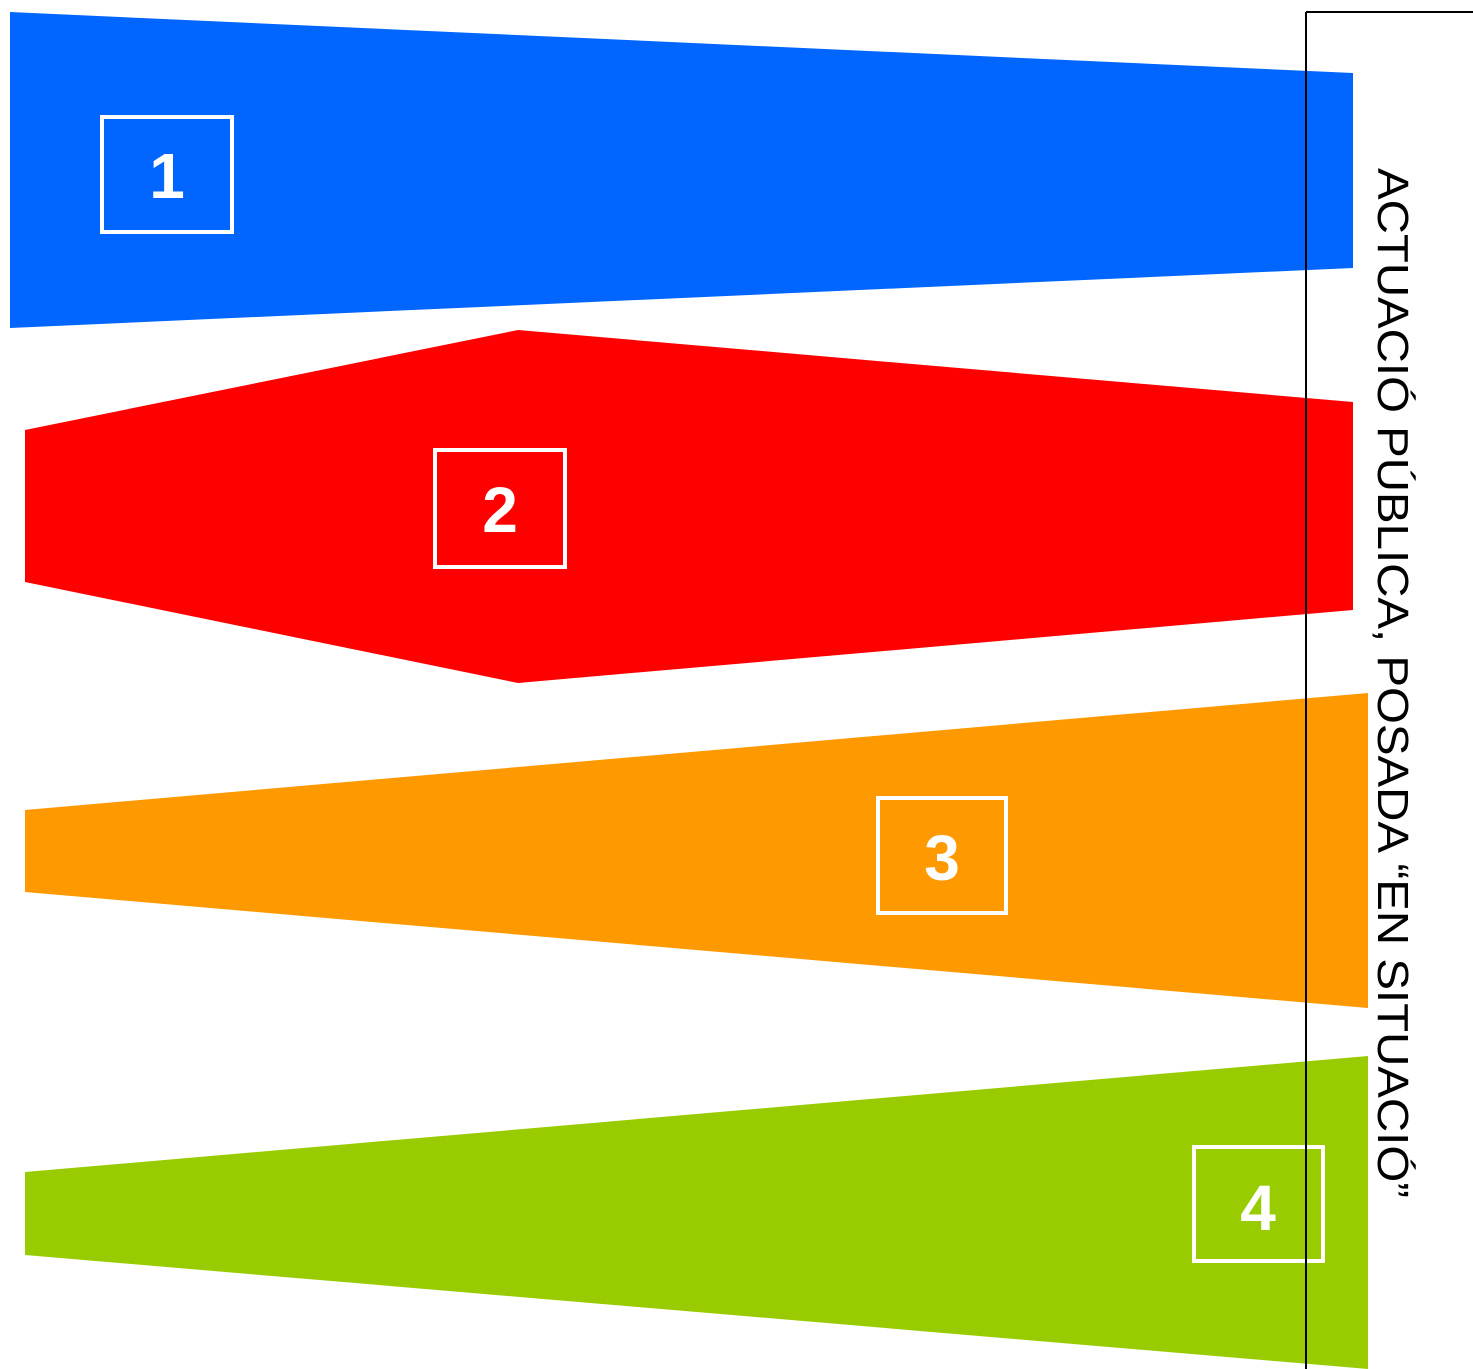 This screenshot has height=1369, width=1473. I want to click on shape-4-label-box, so click(1258, 1204).